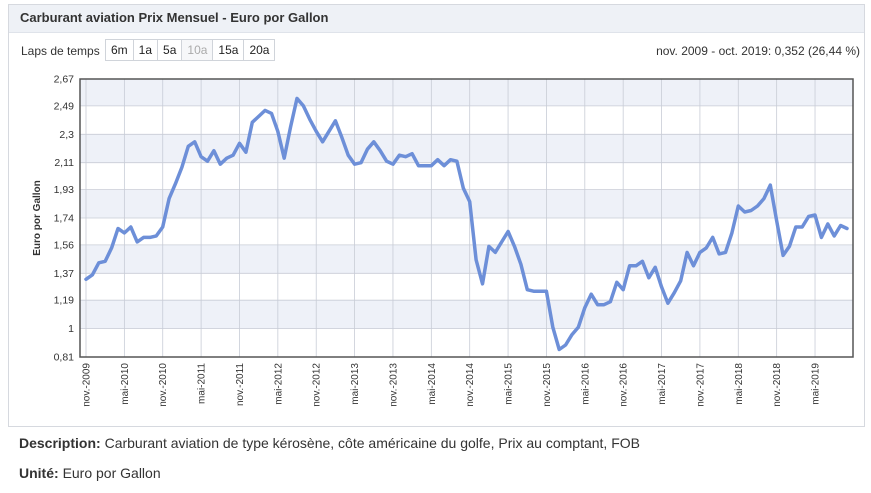  I want to click on range-button-6m: 6m, so click(119, 50).